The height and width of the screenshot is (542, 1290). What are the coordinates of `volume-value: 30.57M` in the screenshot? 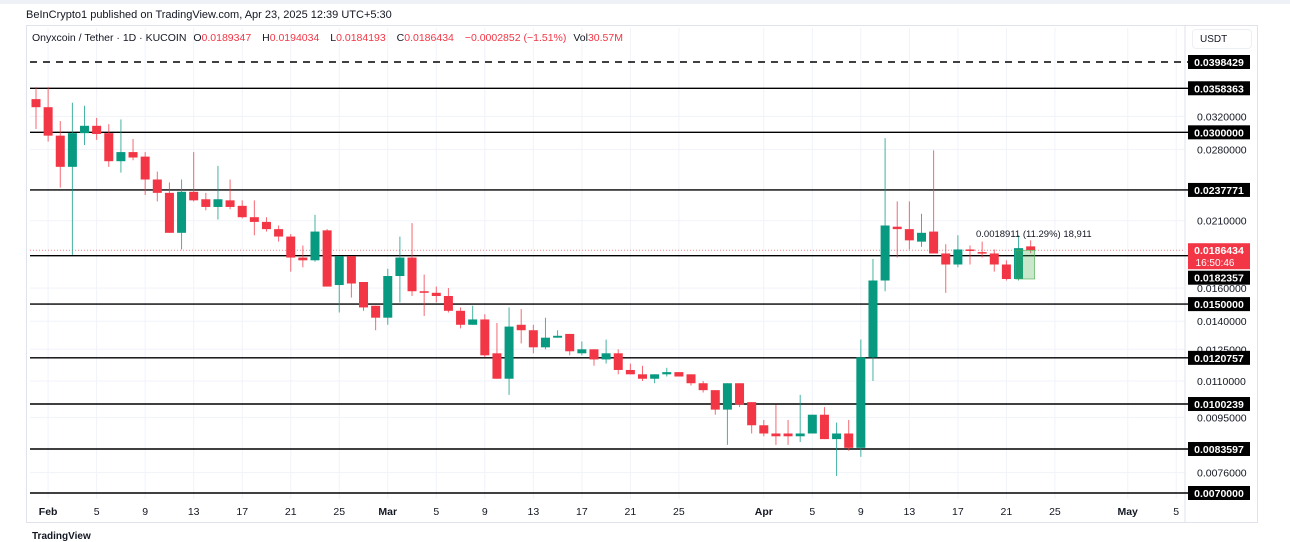 It's located at (605, 38).